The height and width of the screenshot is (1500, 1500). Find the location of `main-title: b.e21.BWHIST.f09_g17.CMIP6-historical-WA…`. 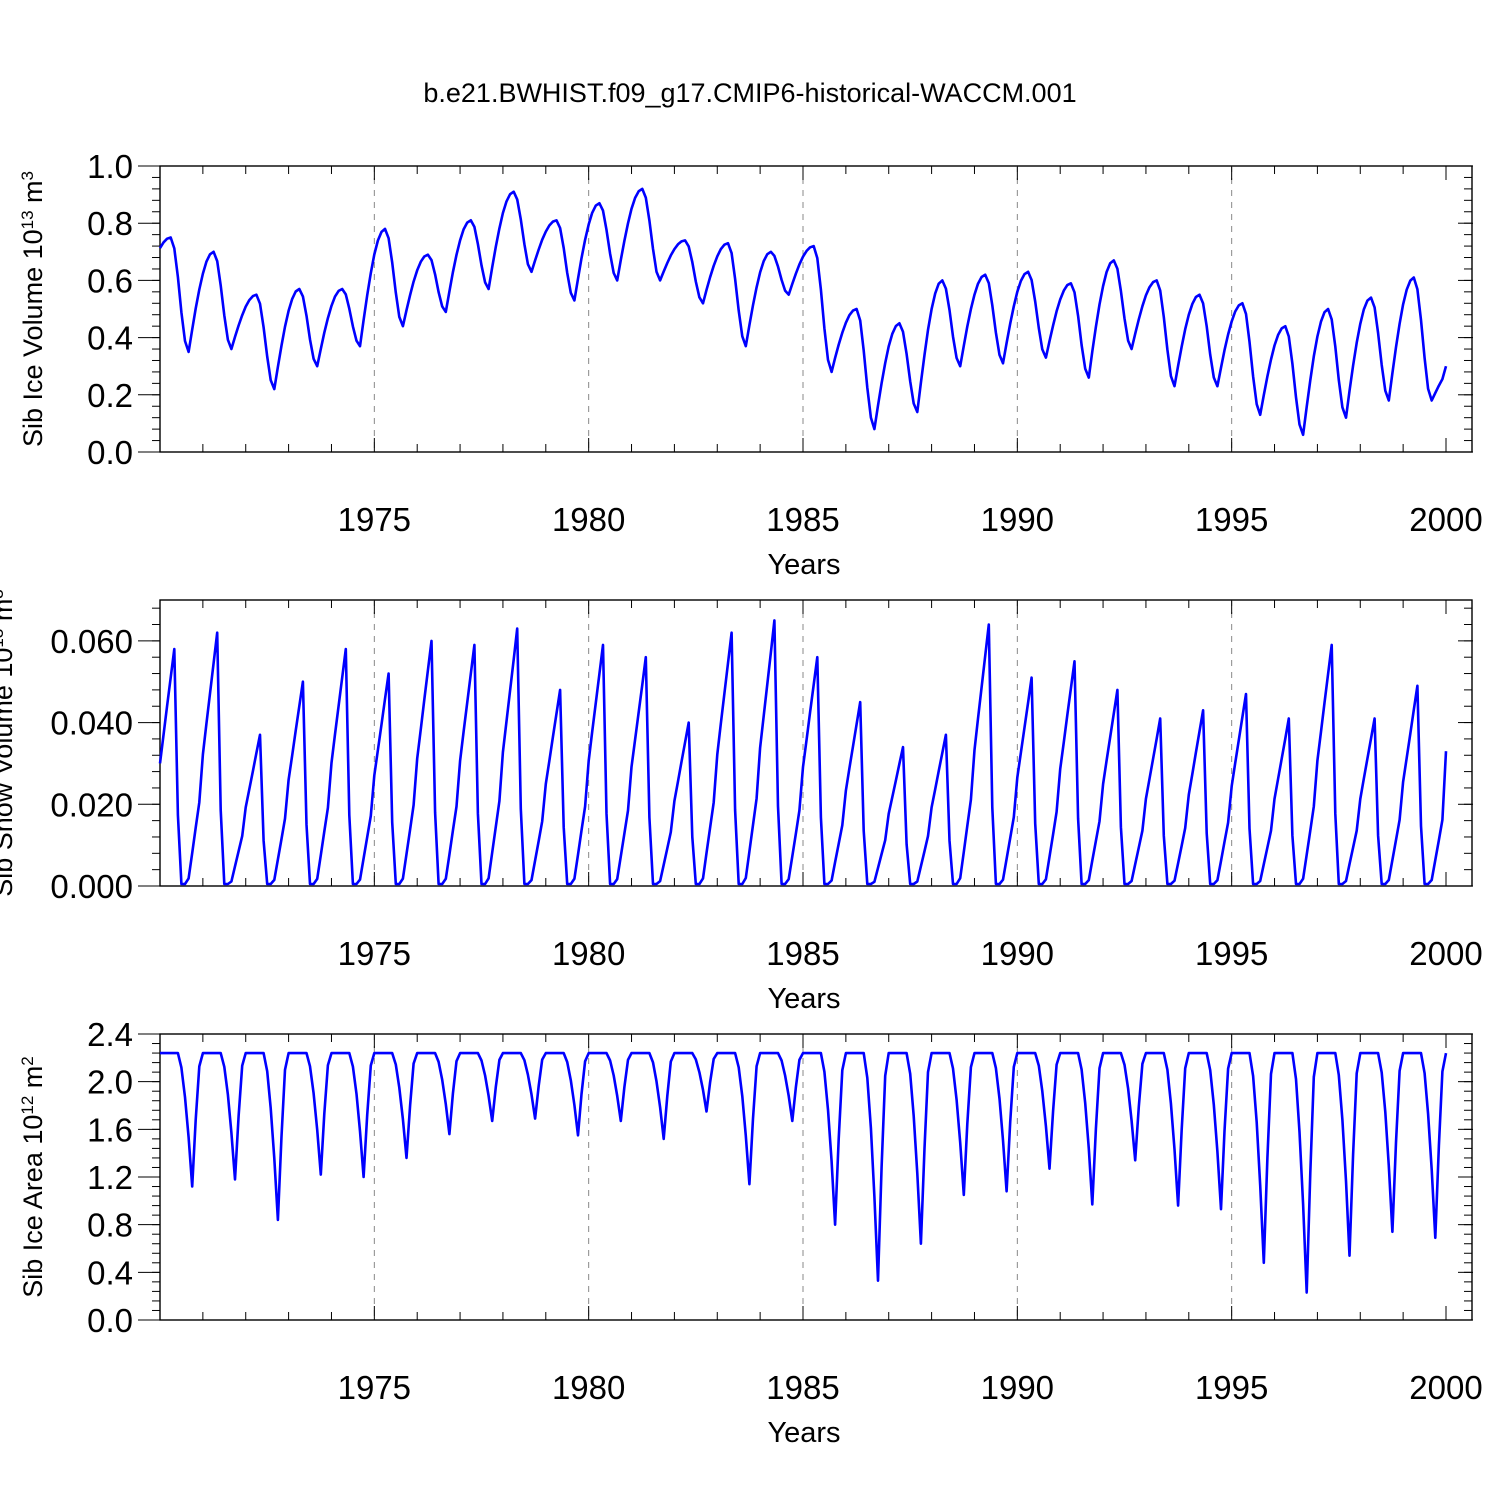

main-title: b.e21.BWHIST.f09_g17.CMIP6-historical-WA… is located at coordinates (749, 93).